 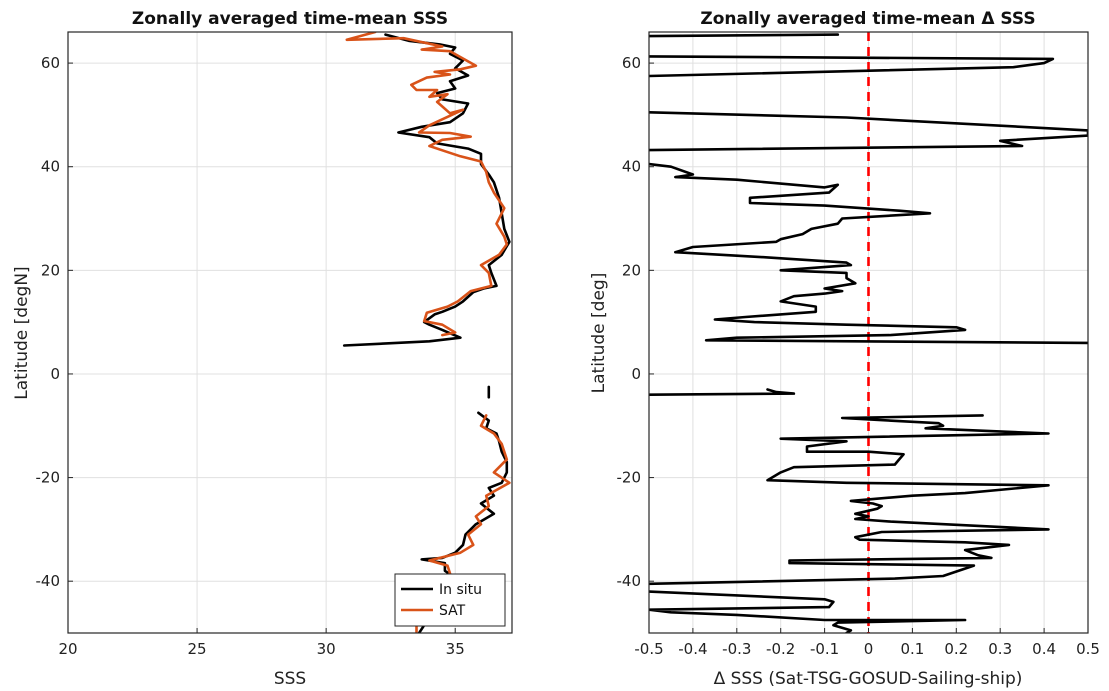 What do you see at coordinates (48, 581) in the screenshot?
I see `left-y-tick-label: -40` at bounding box center [48, 581].